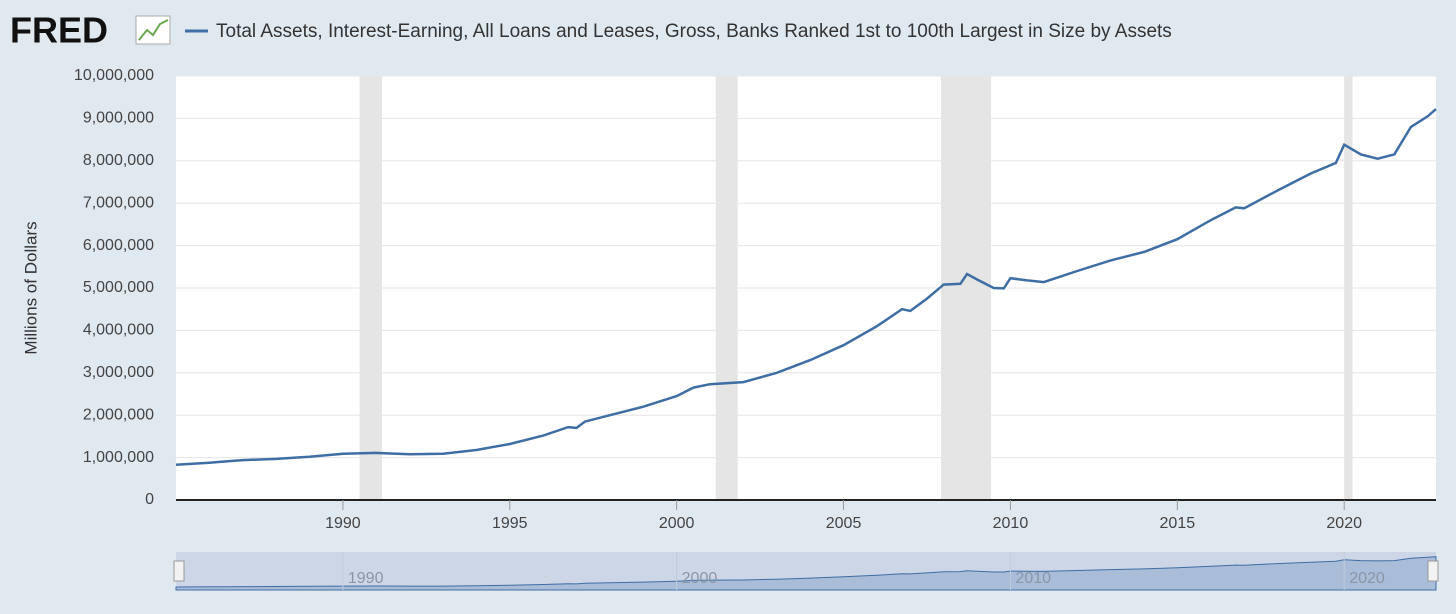 This screenshot has width=1456, height=614. What do you see at coordinates (118, 330) in the screenshot?
I see `y-tick-label: 4,000,000` at bounding box center [118, 330].